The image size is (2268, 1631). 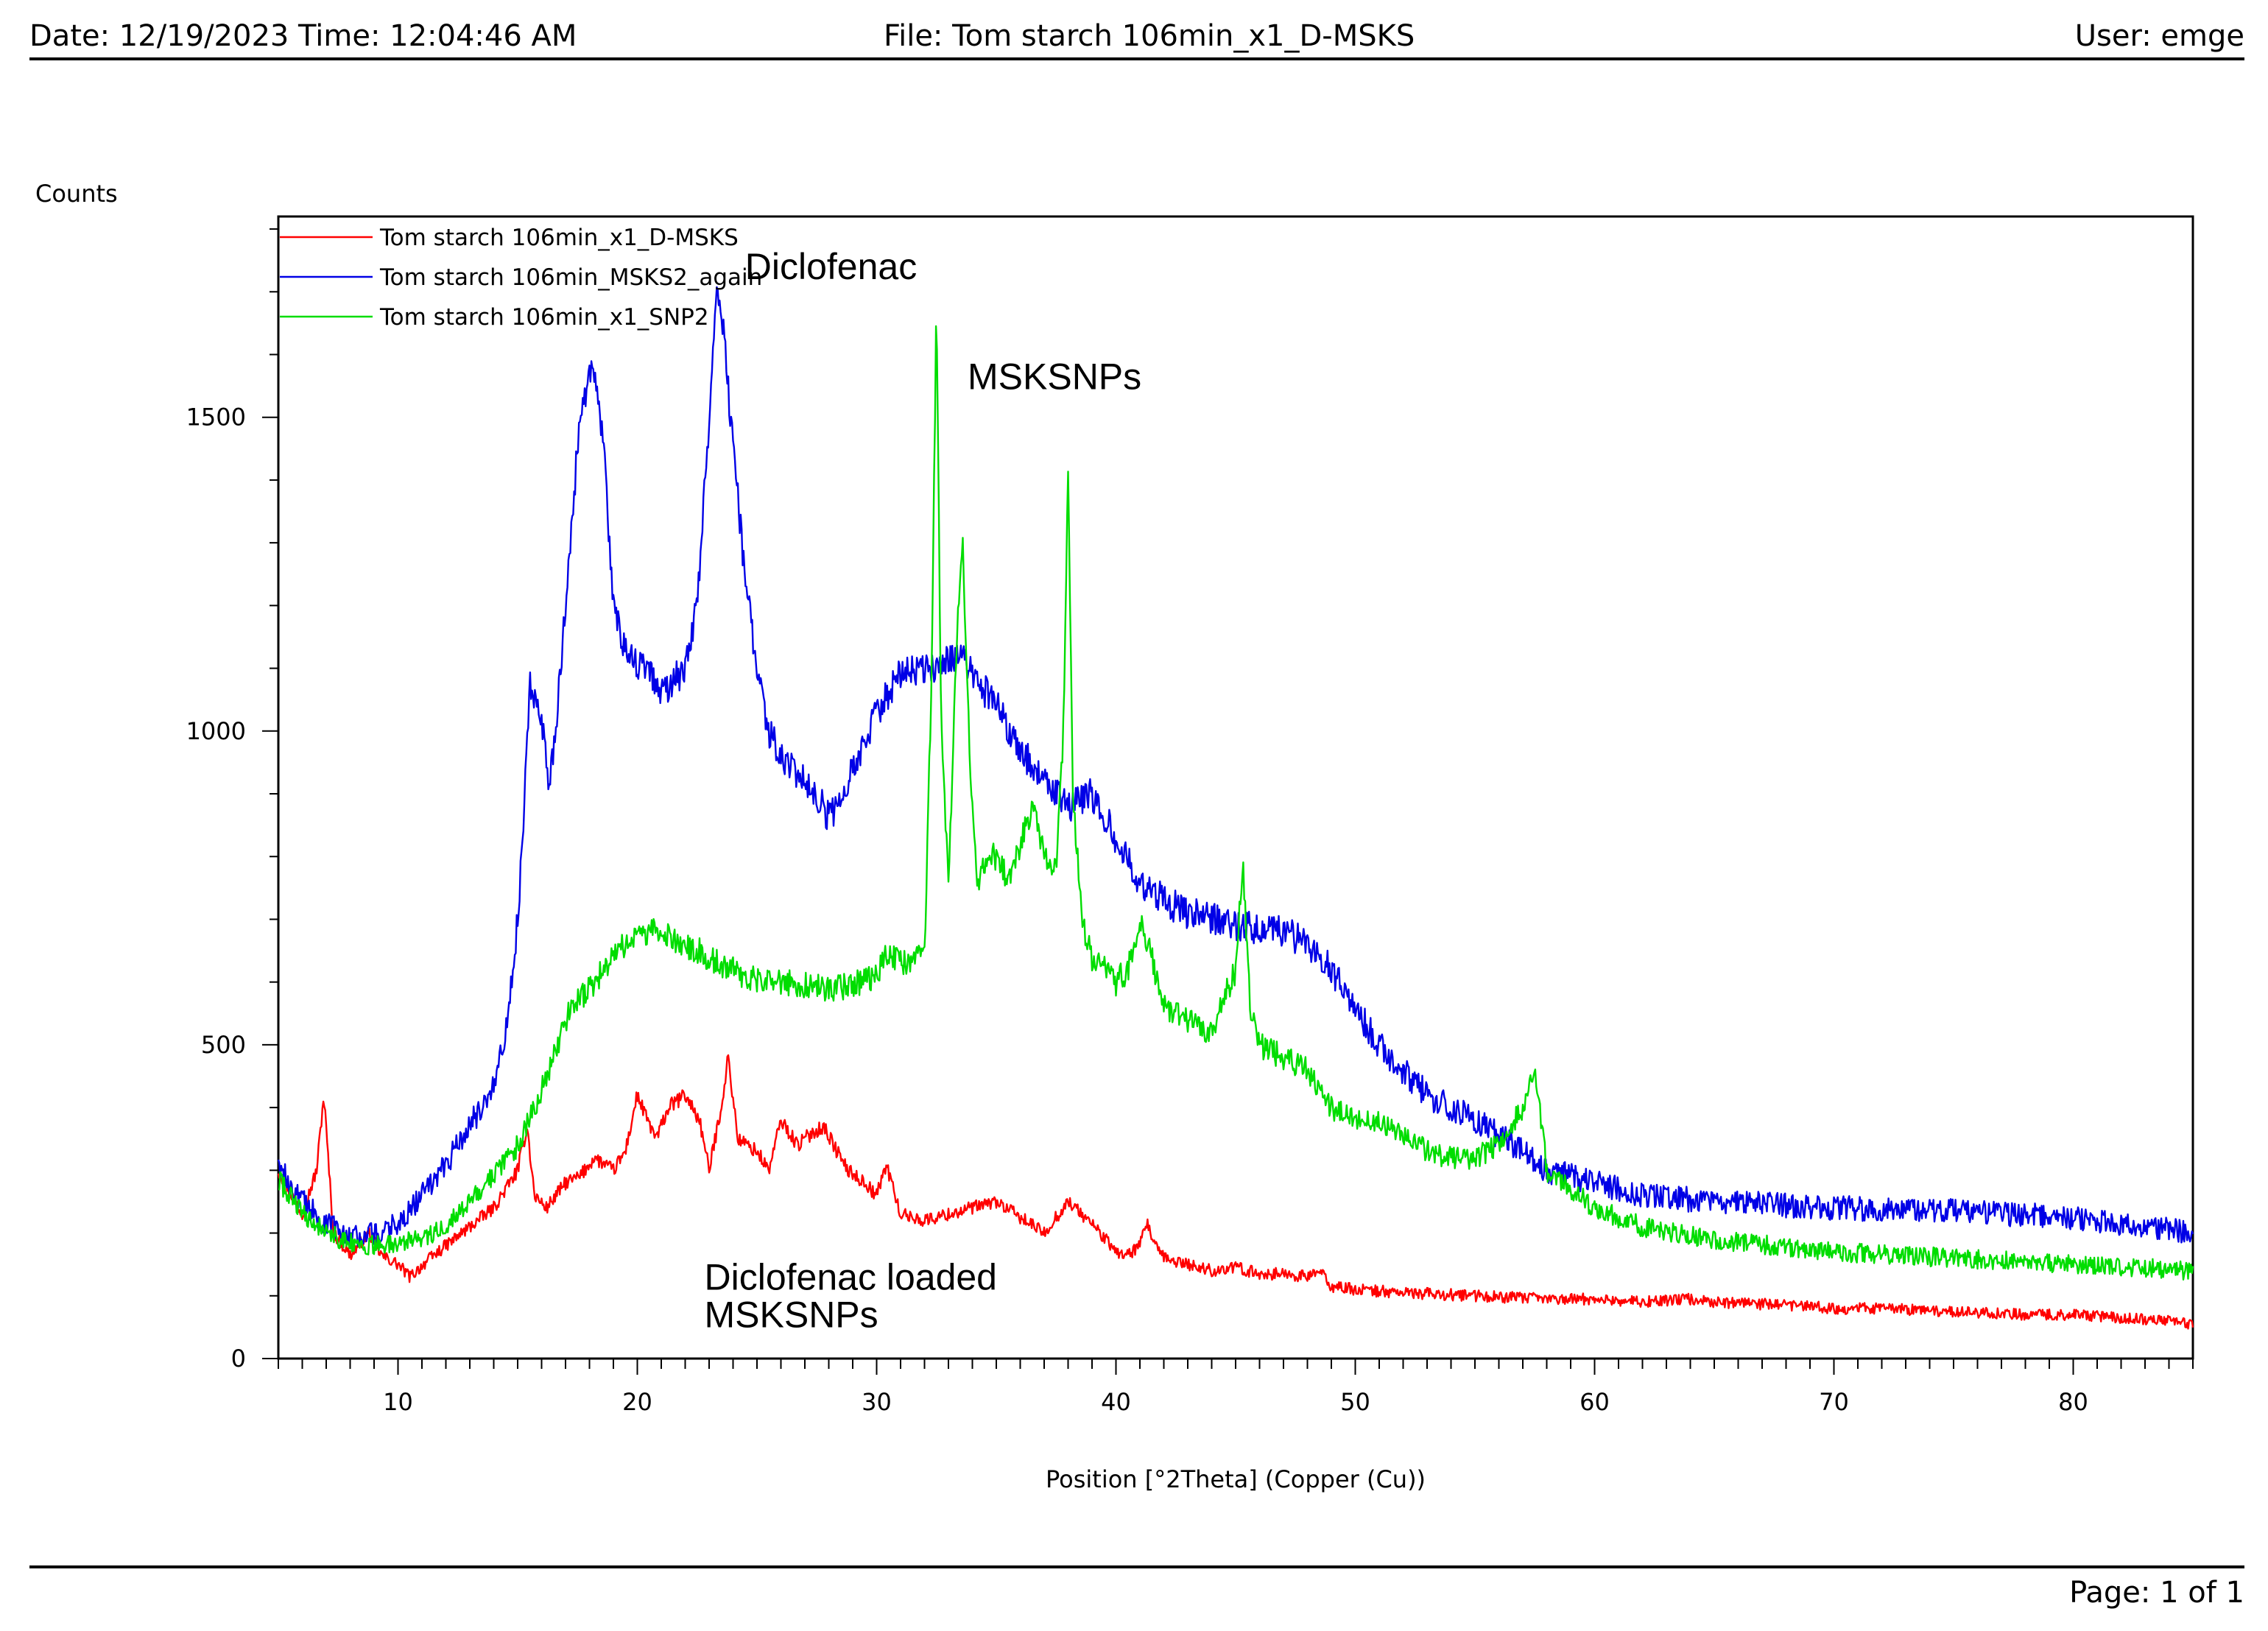 What do you see at coordinates (2159, 36) in the screenshot?
I see `header-user: User: emge` at bounding box center [2159, 36].